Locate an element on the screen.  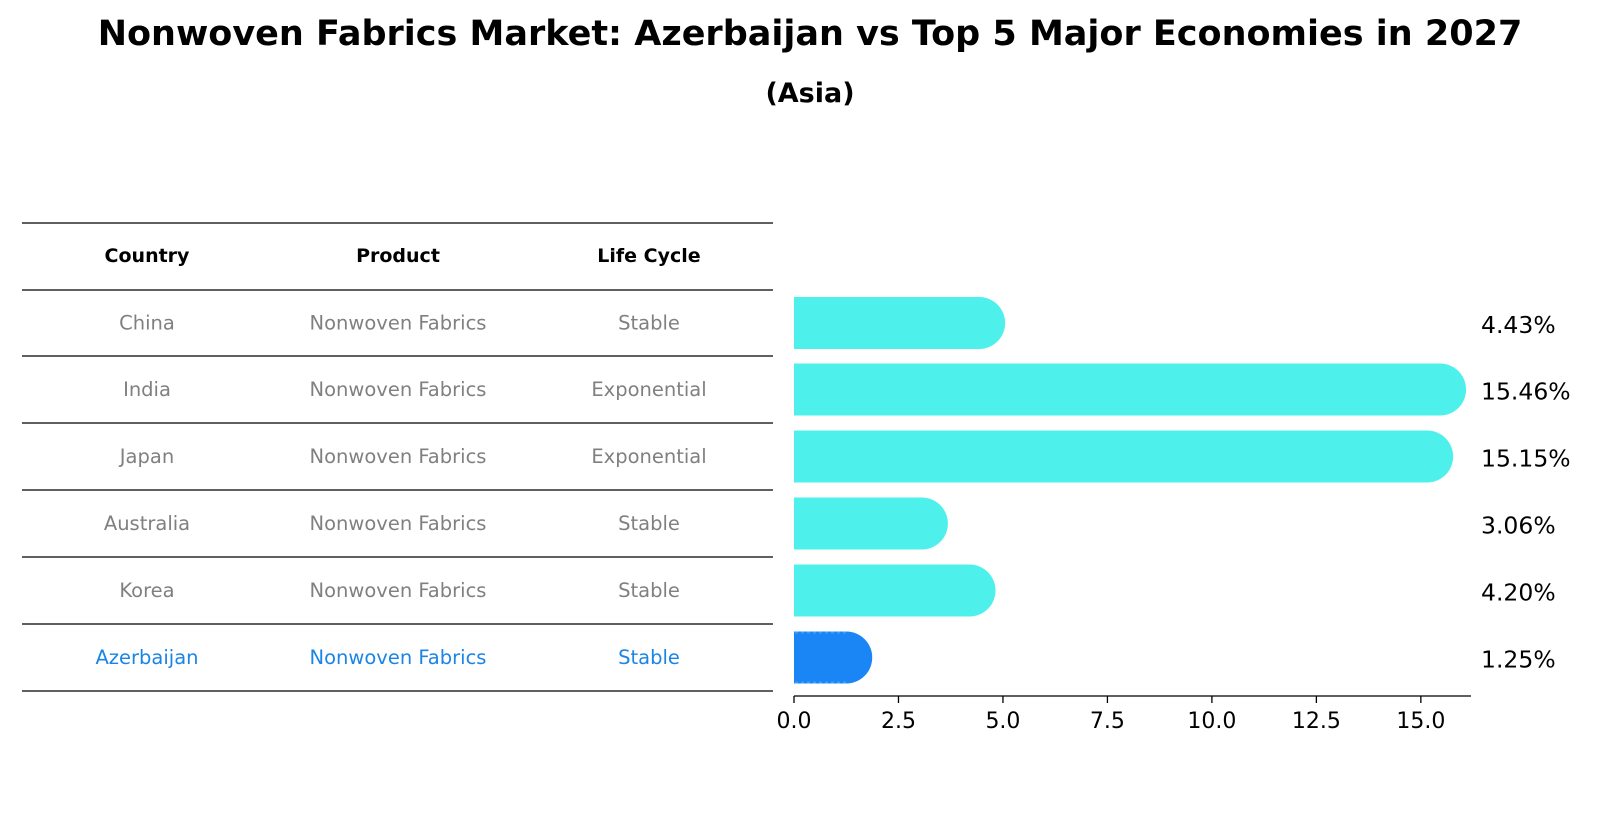
table-cell-country: Korea is located at coordinates (146, 590).